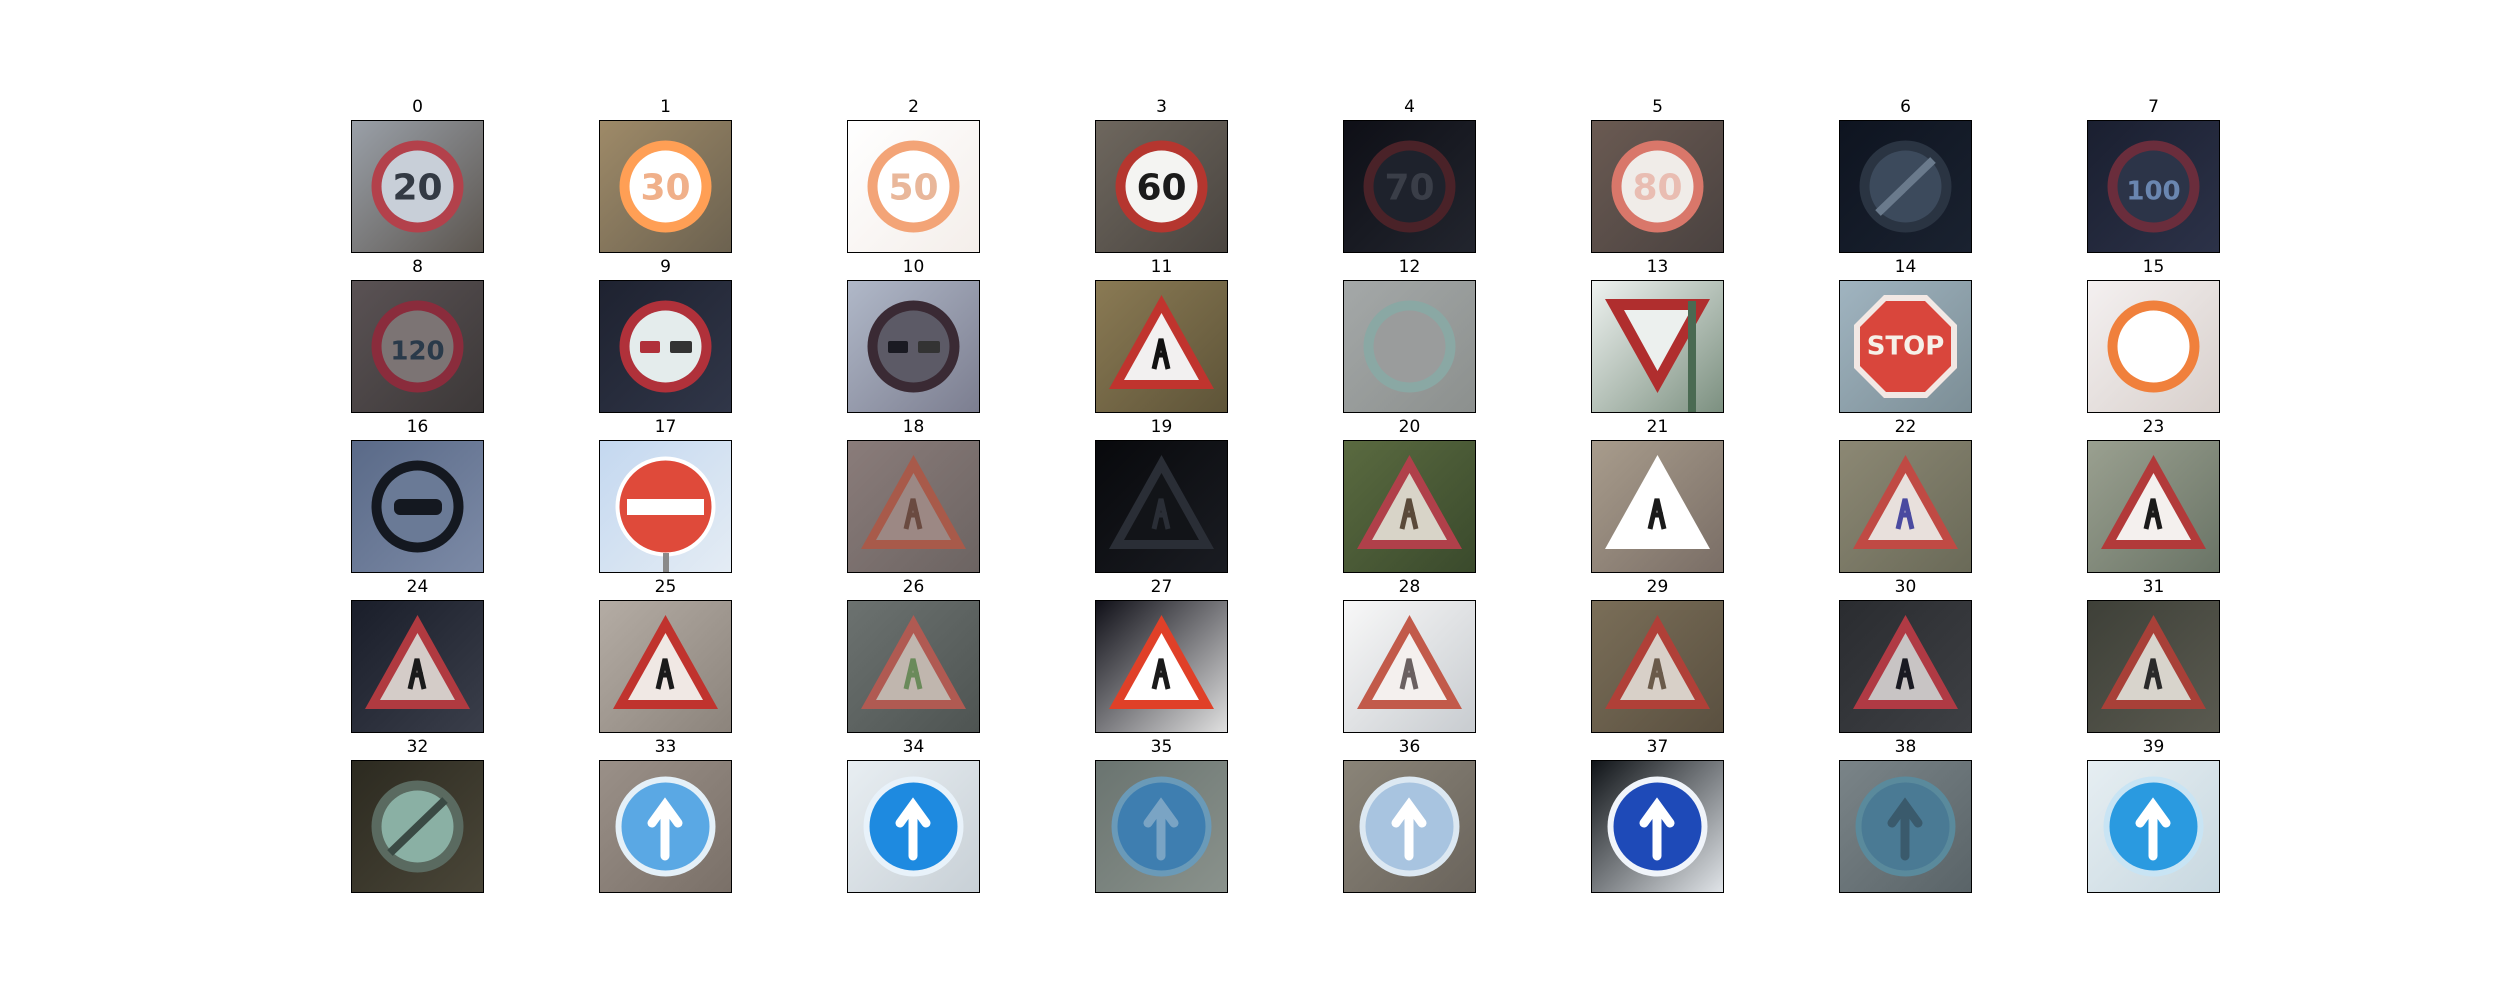 The image size is (2500, 1000). What do you see at coordinates (1905, 107) in the screenshot?
I see `panel-class-label: 6` at bounding box center [1905, 107].